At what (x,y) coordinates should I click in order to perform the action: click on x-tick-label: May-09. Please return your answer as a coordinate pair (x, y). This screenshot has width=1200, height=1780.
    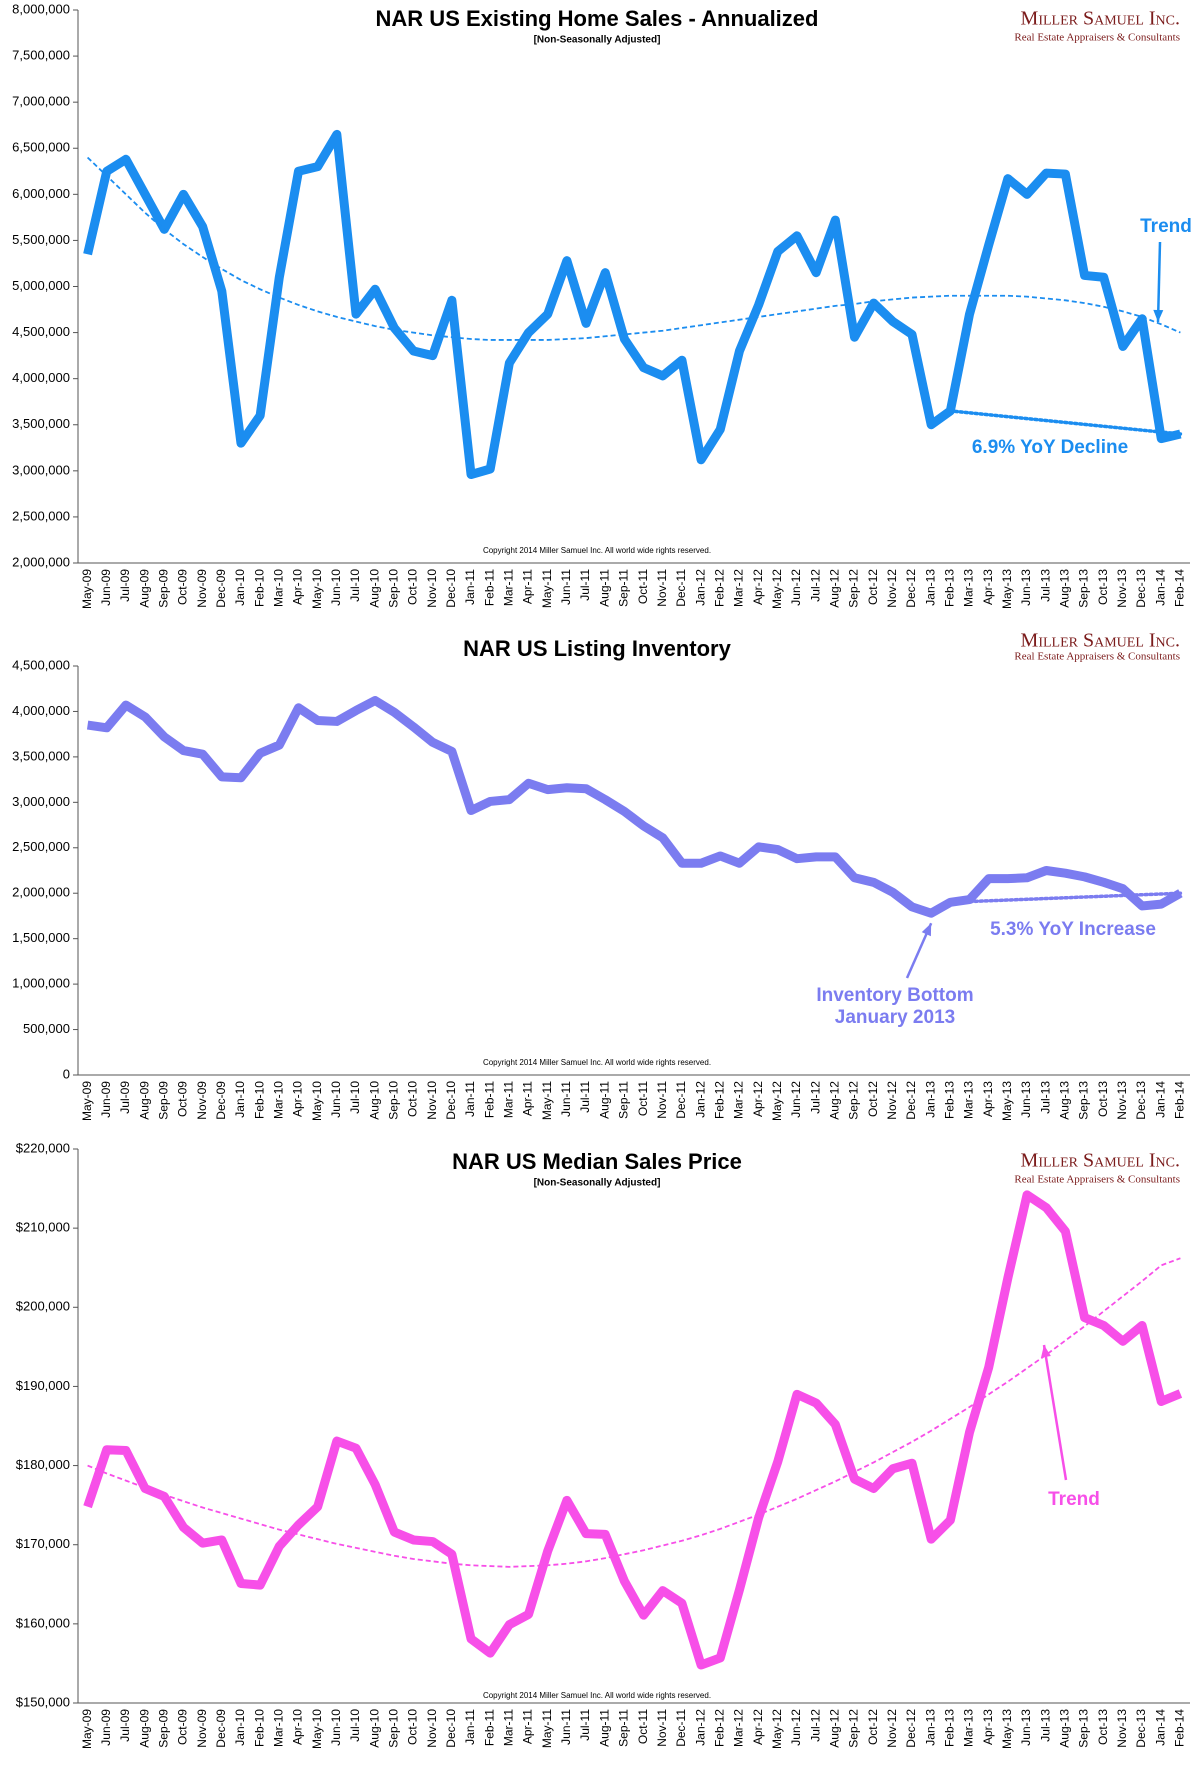
    Looking at the image, I should click on (87, 1729).